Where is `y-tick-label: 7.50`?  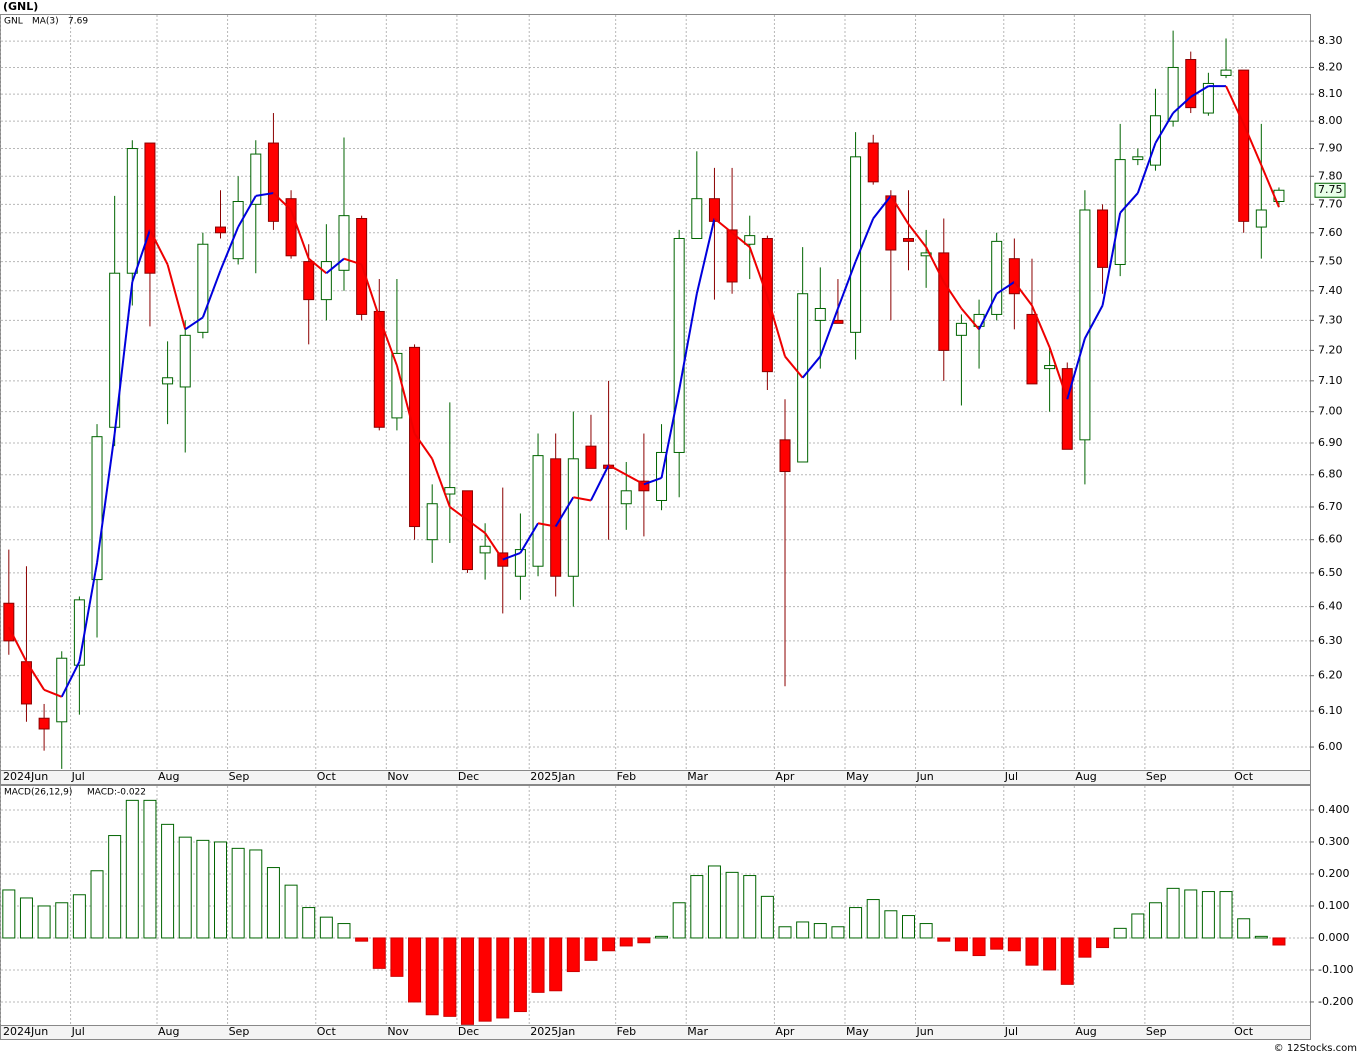 y-tick-label: 7.50 is located at coordinates (1330, 261).